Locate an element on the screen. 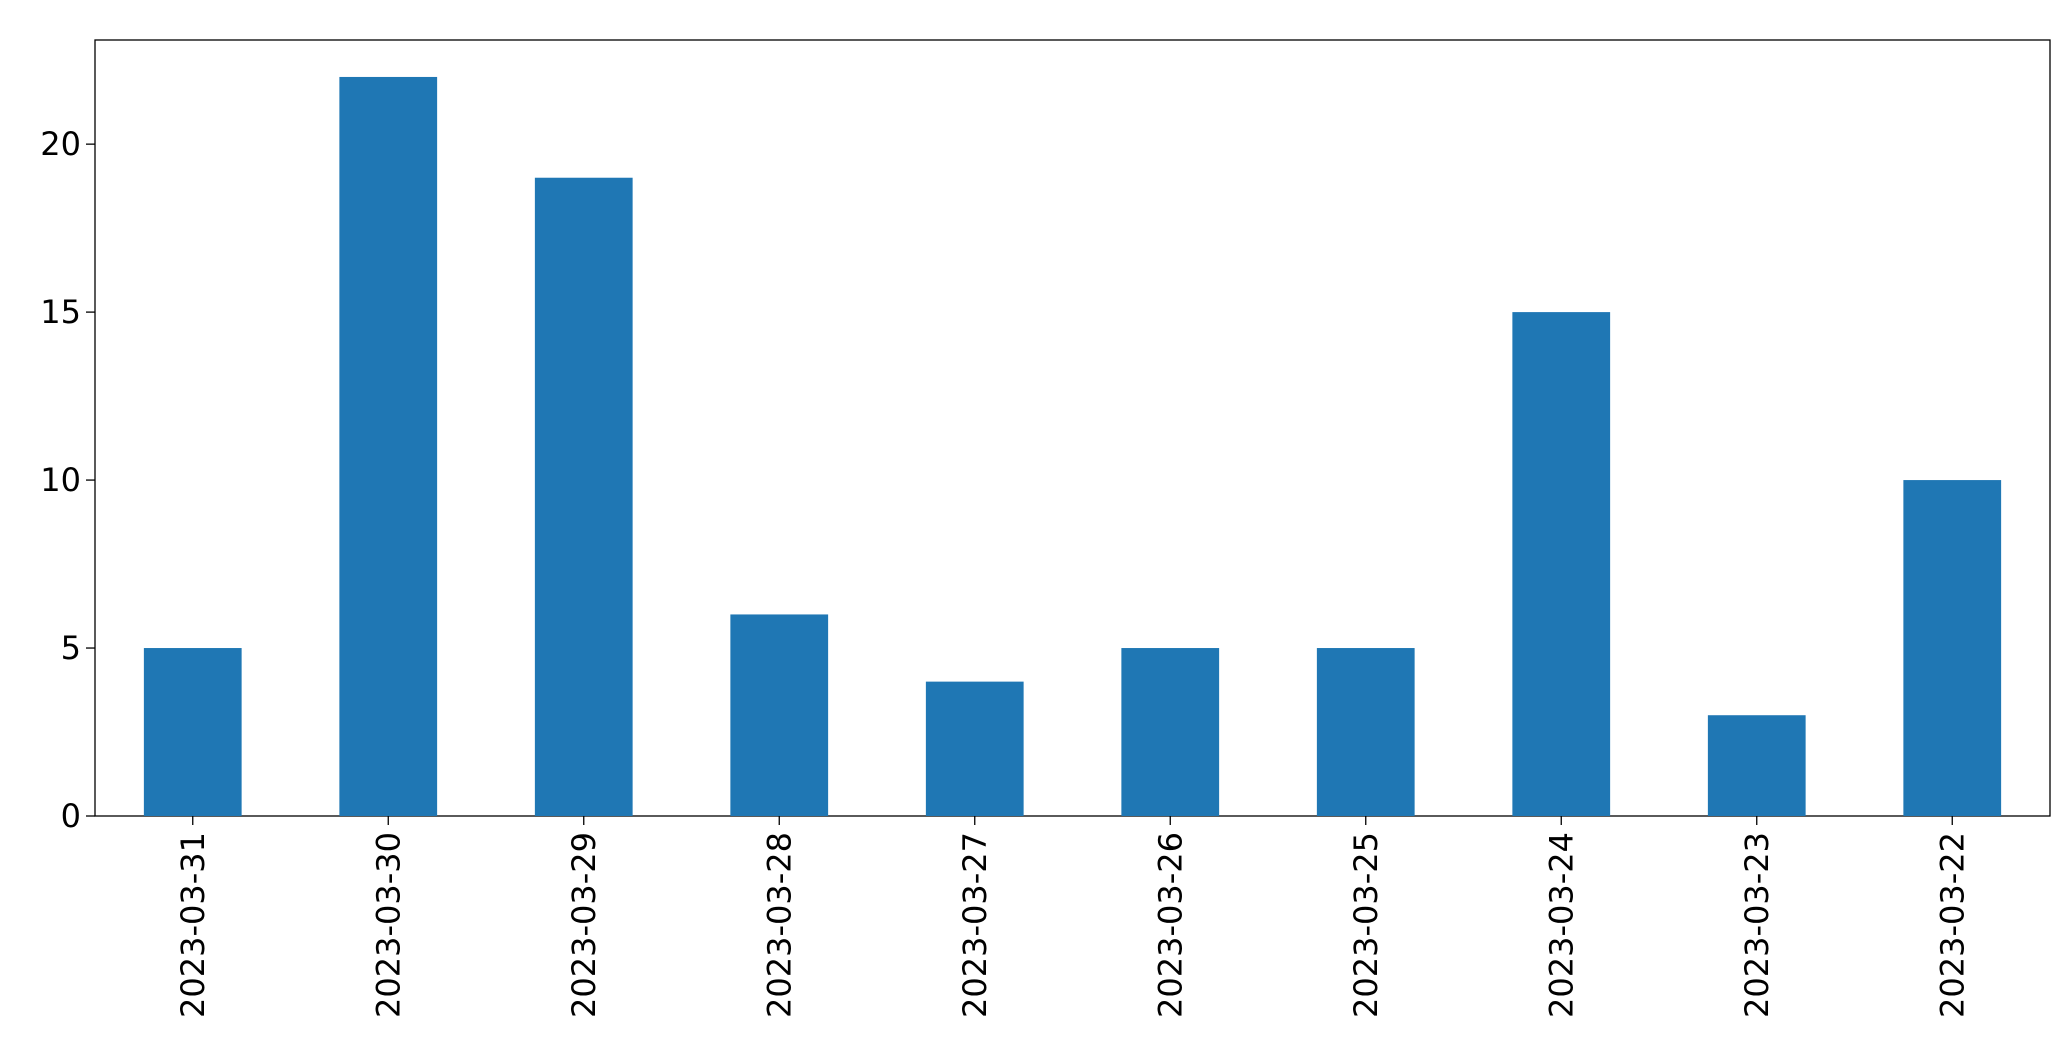 The height and width of the screenshot is (1061, 2071). x-tick-label: 2023-03-22 is located at coordinates (1952, 925).